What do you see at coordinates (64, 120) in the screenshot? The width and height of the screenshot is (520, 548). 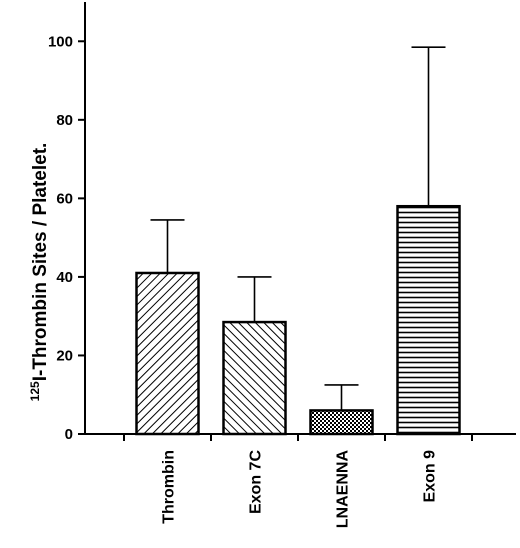 I see `y-tick-label: 80` at bounding box center [64, 120].